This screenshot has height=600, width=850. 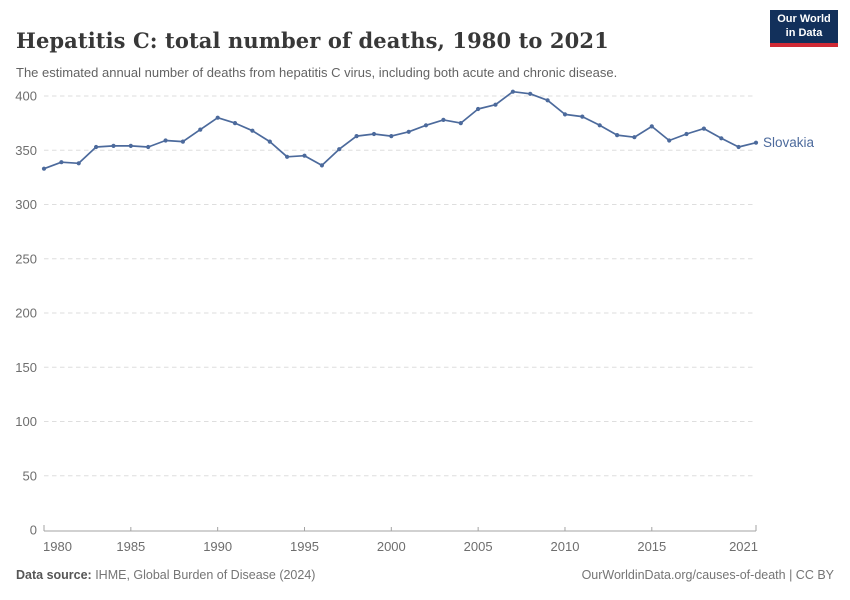 I want to click on y-tick-label: 350, so click(x=26, y=150).